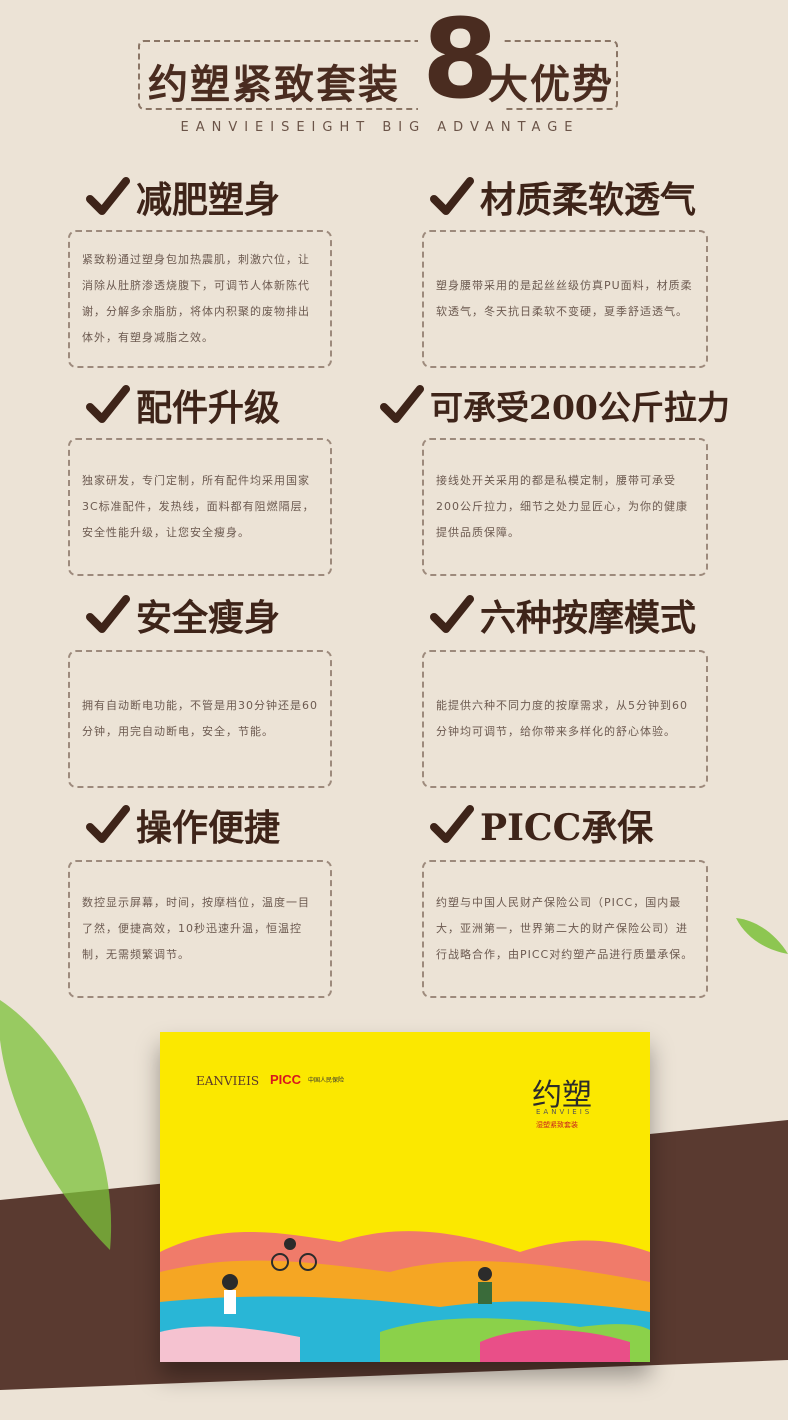 Image resolution: width=788 pixels, height=1420 pixels. I want to click on package-logo-en: EANVIEIS, so click(564, 1112).